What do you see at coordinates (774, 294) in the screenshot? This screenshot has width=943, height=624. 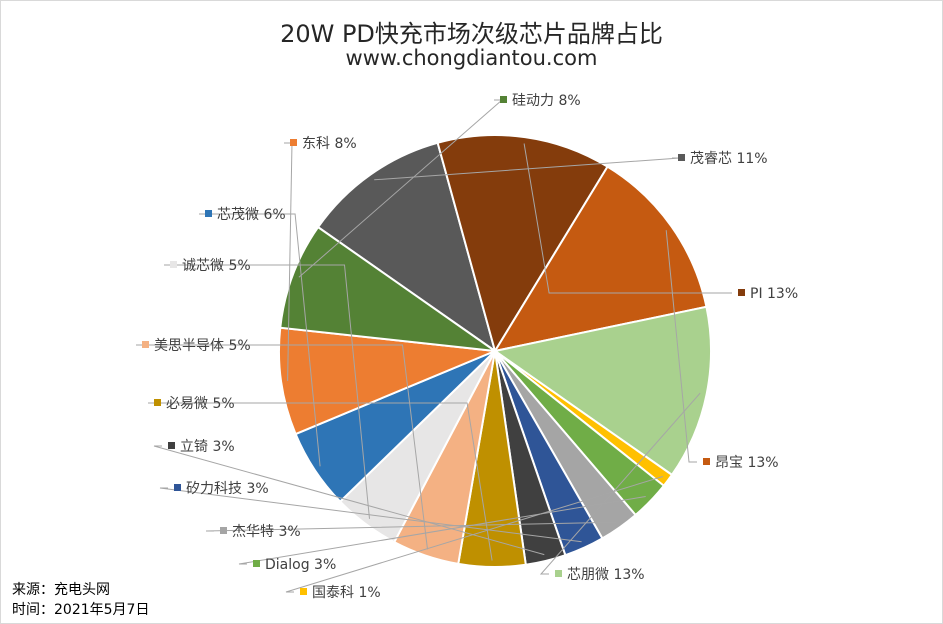 I see `slice-label-2: PI 13%` at bounding box center [774, 294].